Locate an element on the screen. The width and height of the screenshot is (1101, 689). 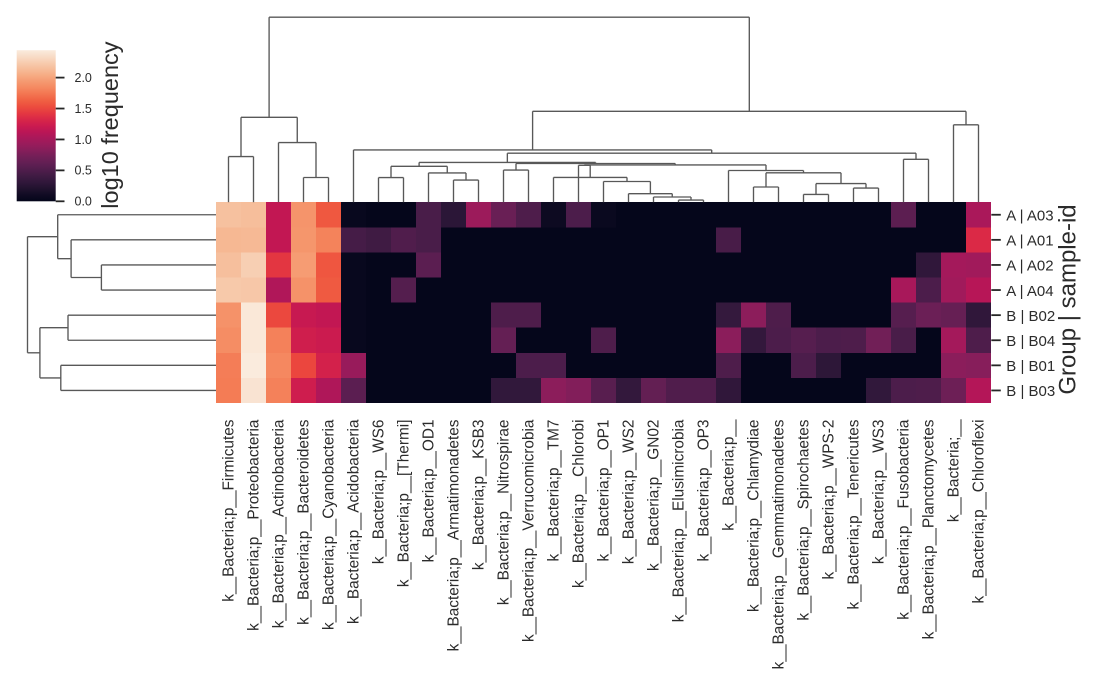
svg-text: k__Bacteria;p__Acidobacteria is located at coordinates (354, 521).